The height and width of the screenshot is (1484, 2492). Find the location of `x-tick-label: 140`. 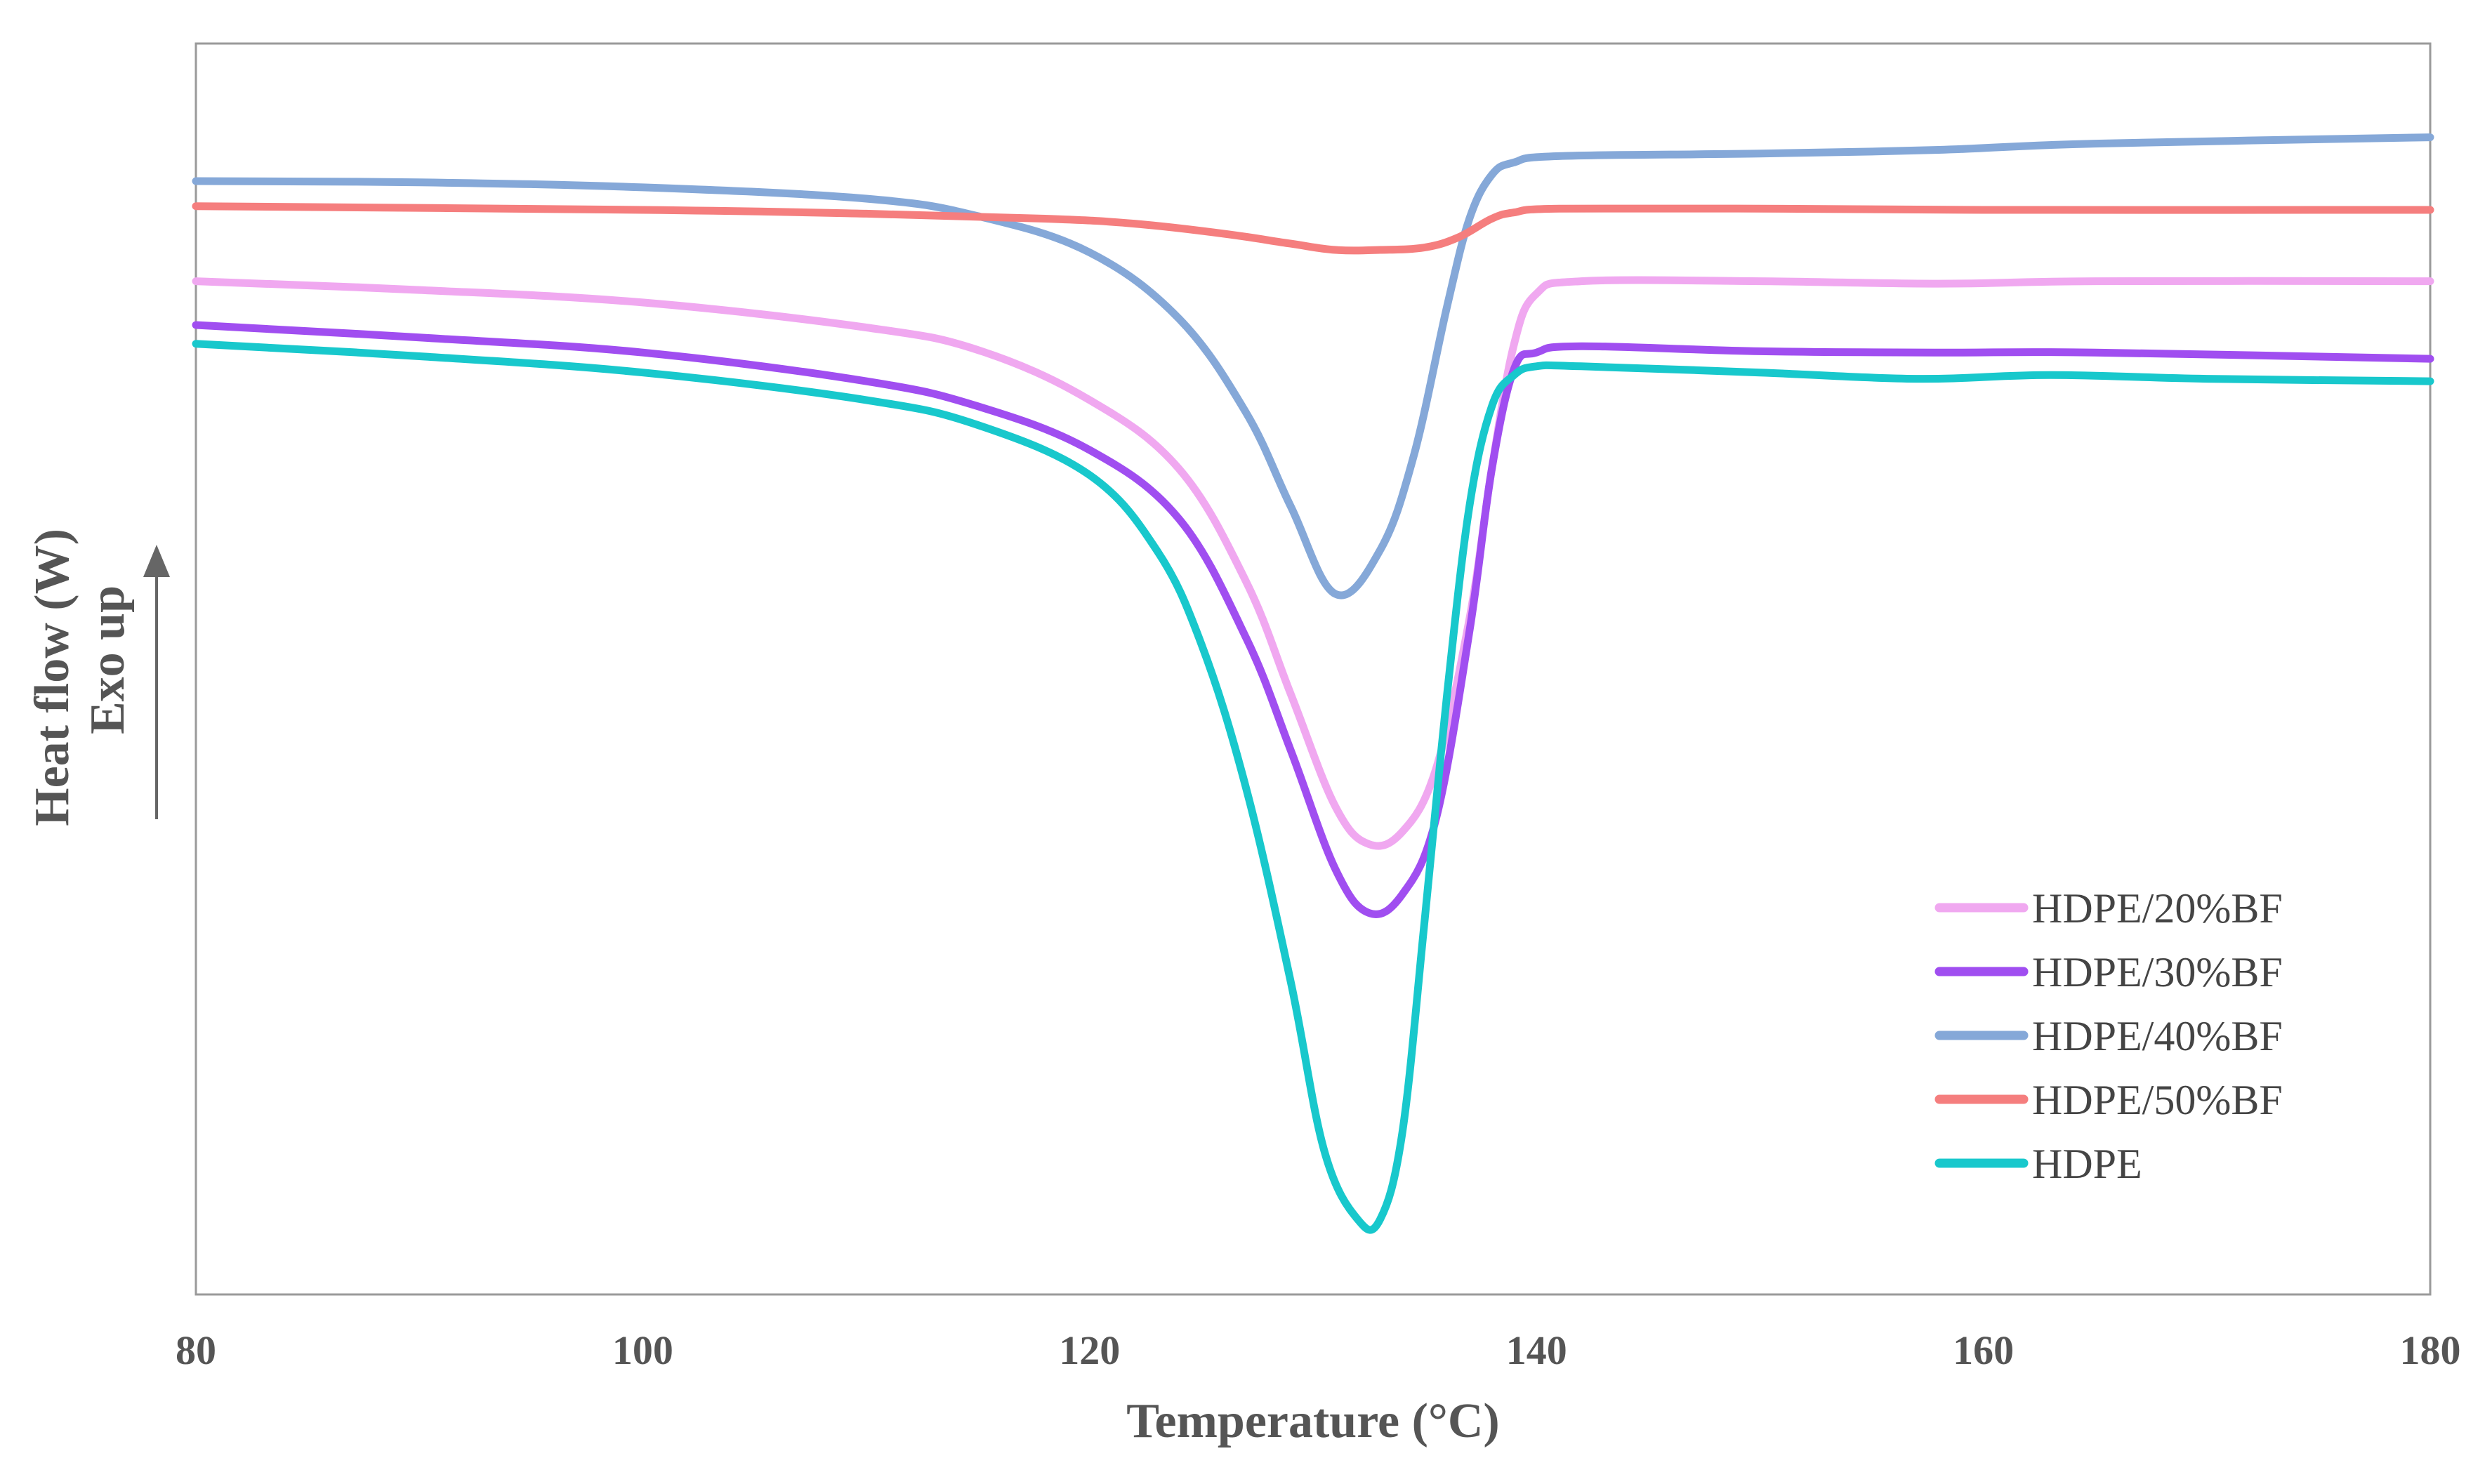

x-tick-label: 140 is located at coordinates (1537, 1350).